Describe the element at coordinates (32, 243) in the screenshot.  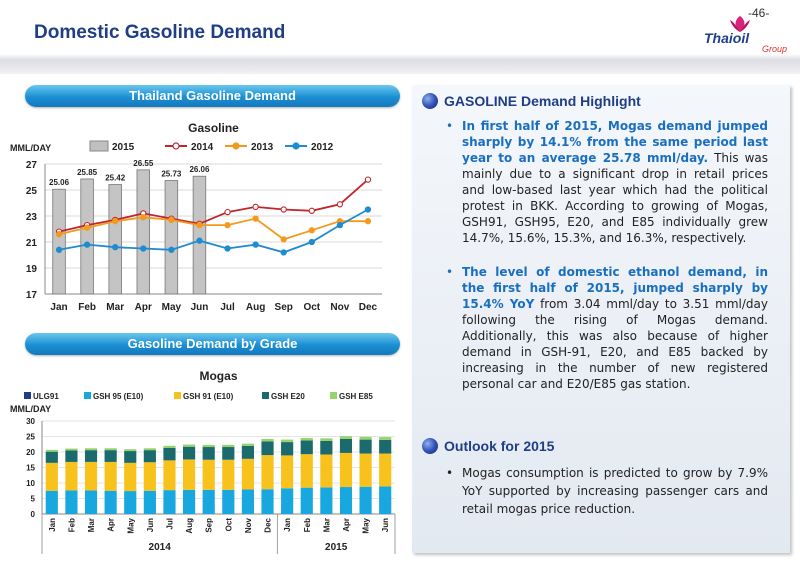
I see `chart1-ytick-label: 21` at that location.